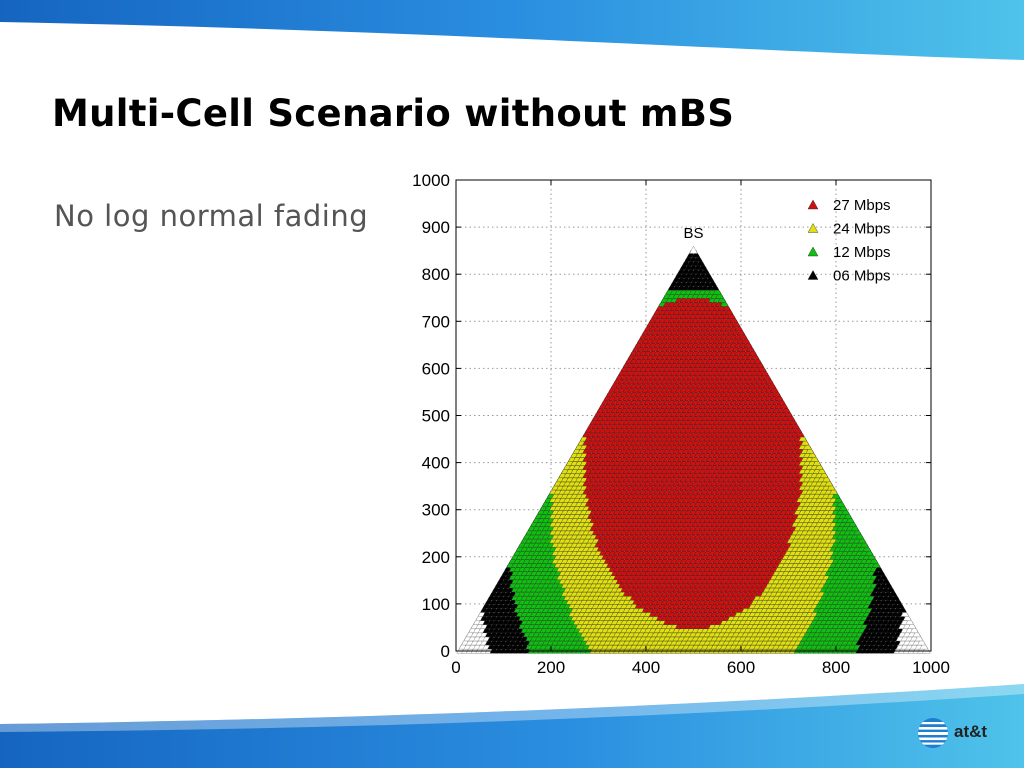 This screenshot has height=768, width=1024. What do you see at coordinates (445, 651) in the screenshot?
I see `y-tick-label: 0` at bounding box center [445, 651].